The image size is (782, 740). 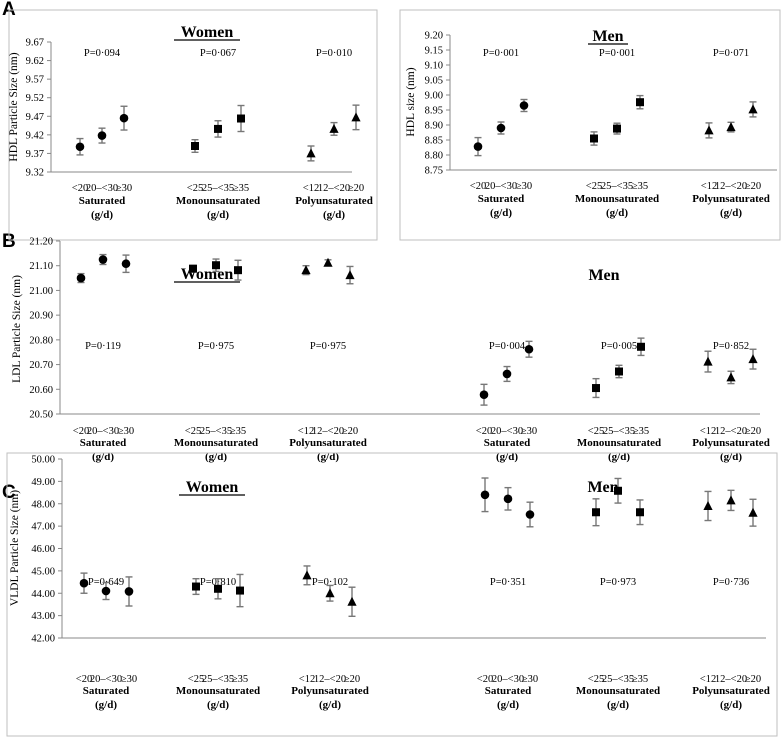 I want to click on p-value-label: P=0·071, so click(x=731, y=53).